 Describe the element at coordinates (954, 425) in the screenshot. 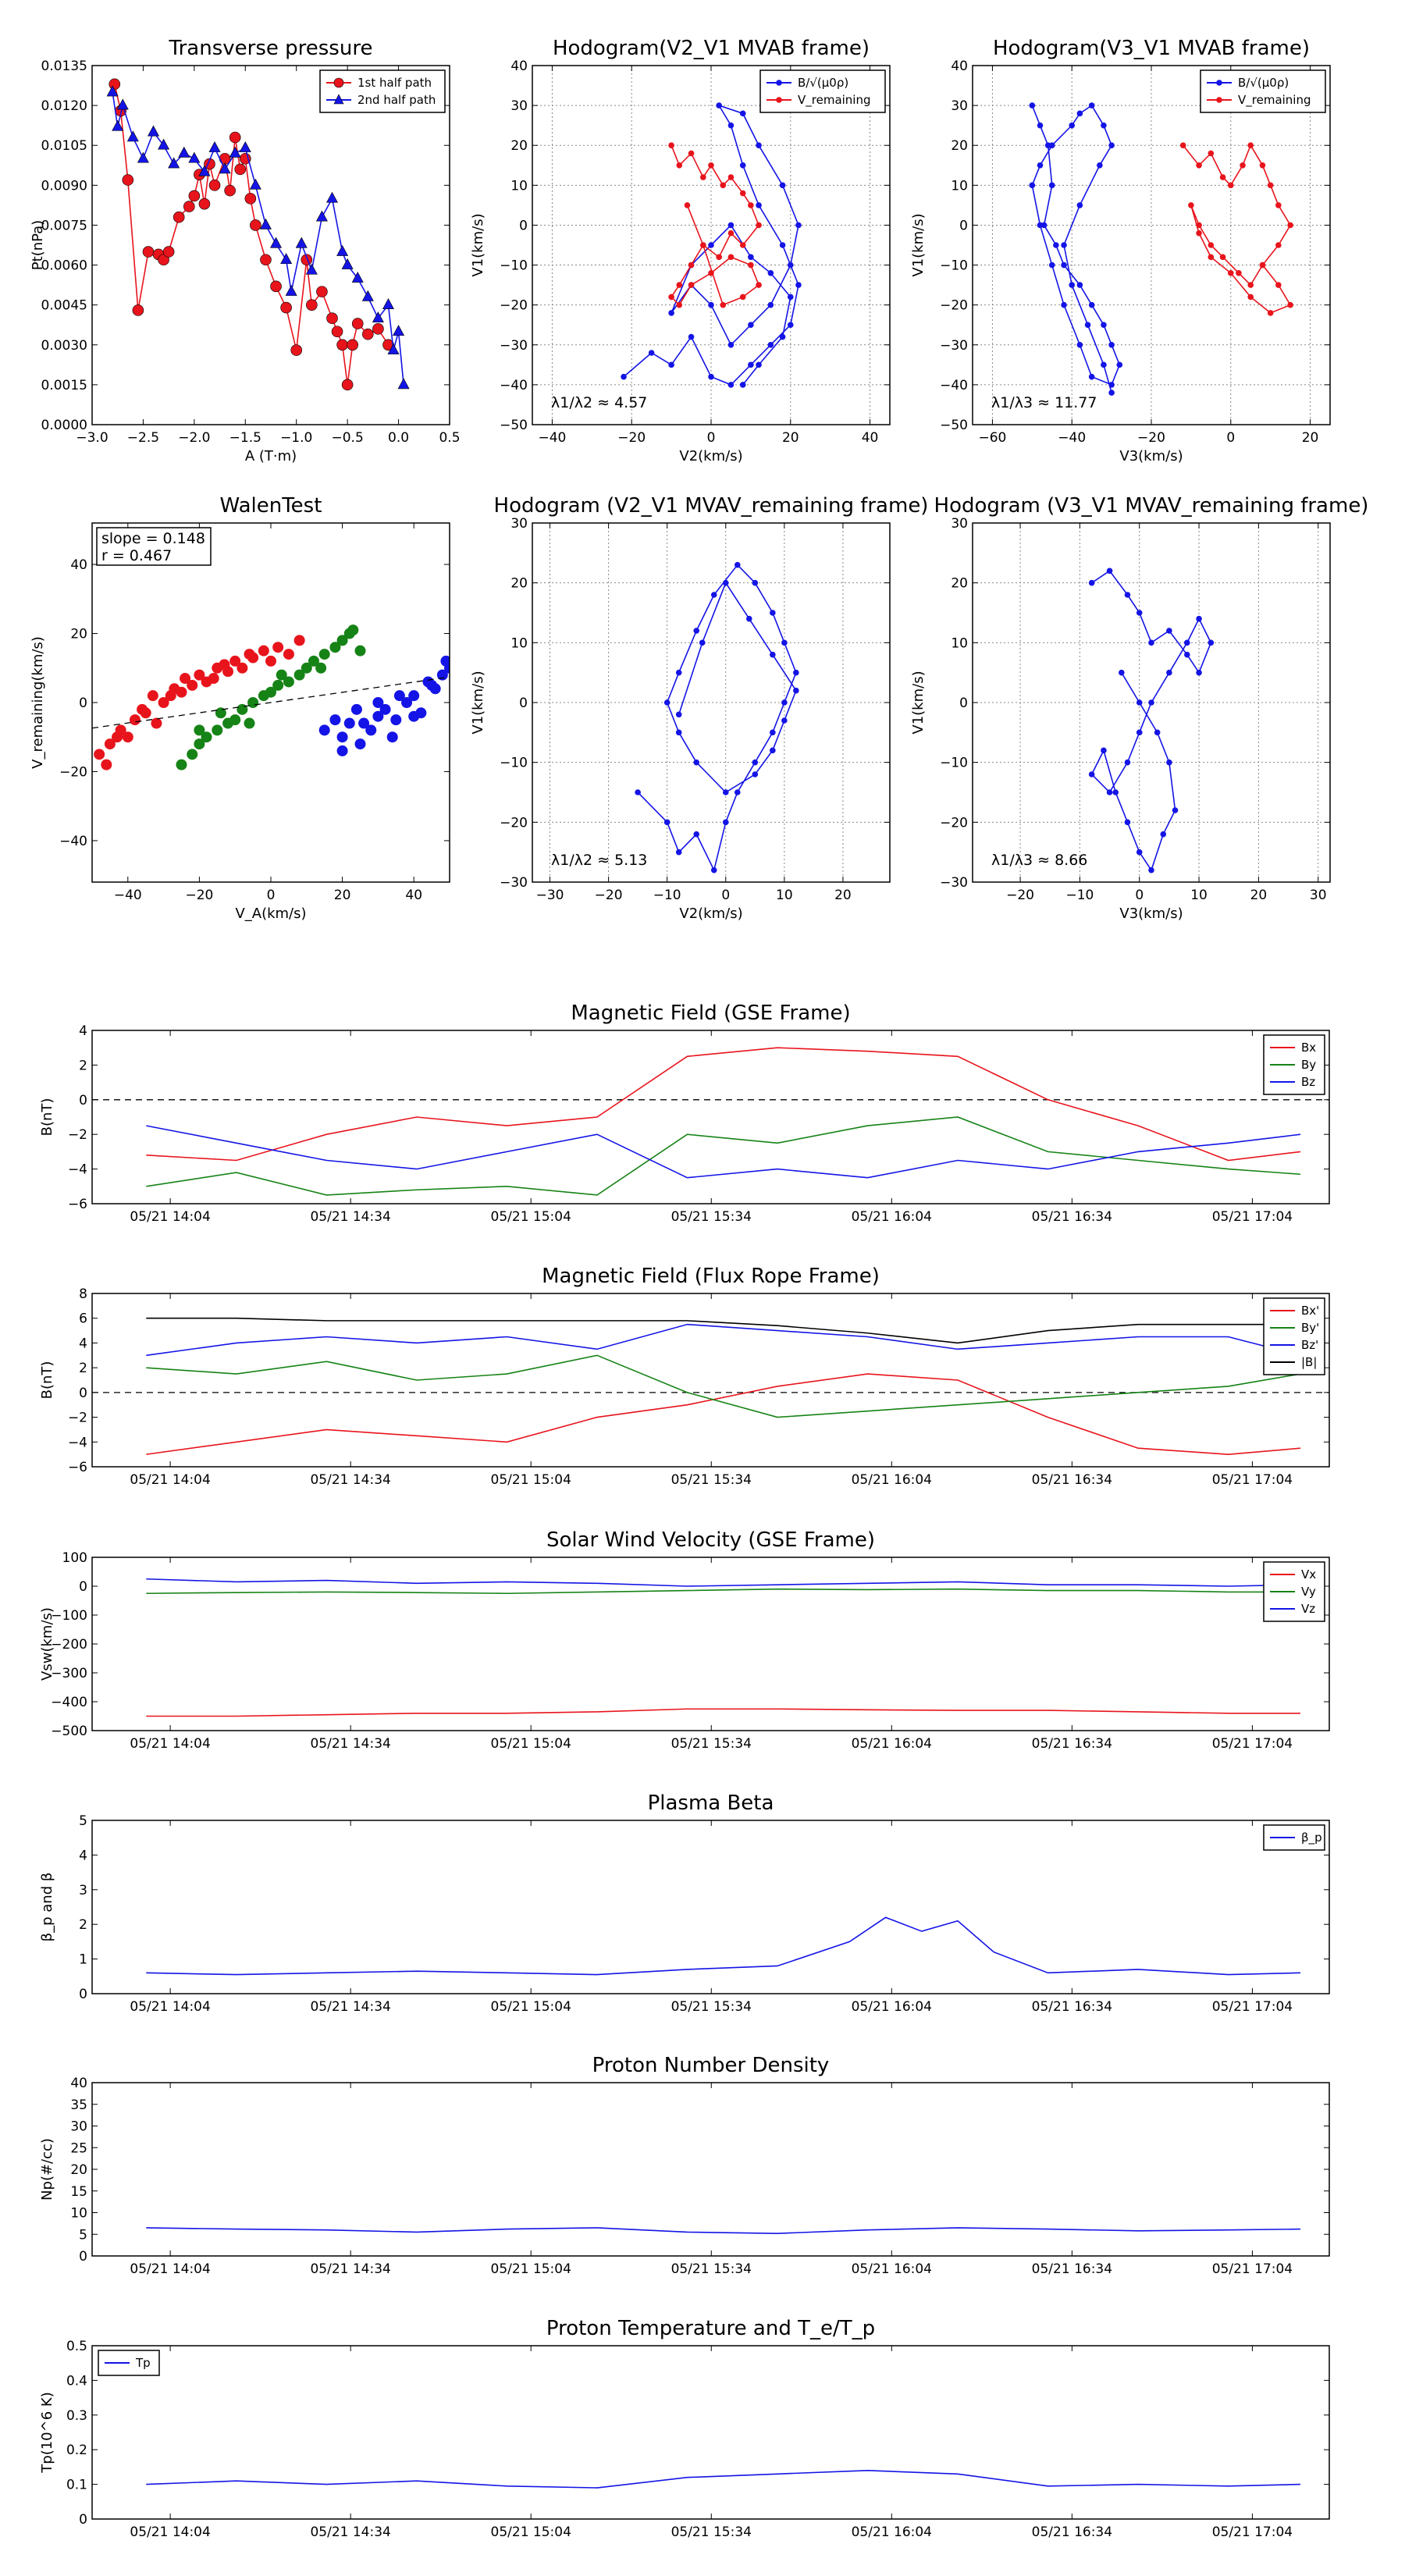

I see `hodogram-v3-v1-mvab-ytick-label: −50` at that location.